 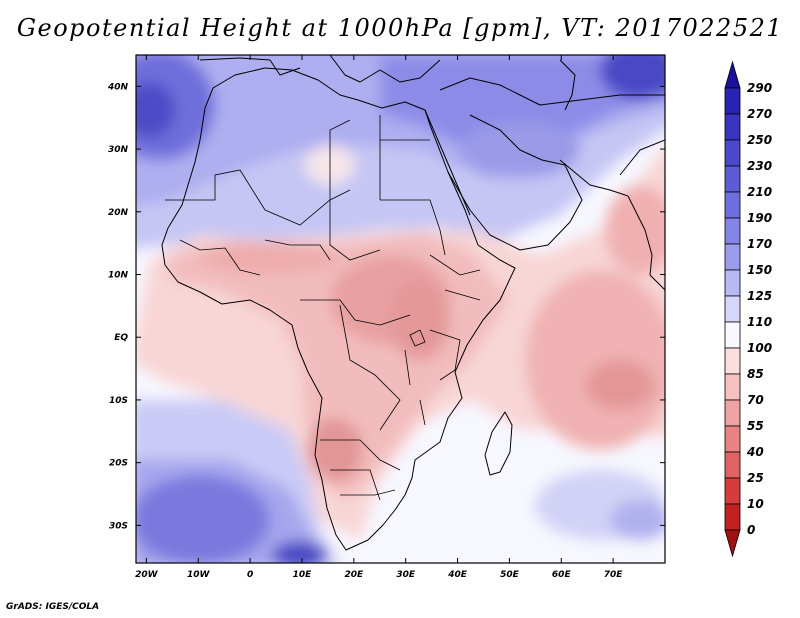 What do you see at coordinates (420, 320) in the screenshot?
I see `field-rift-low` at bounding box center [420, 320].